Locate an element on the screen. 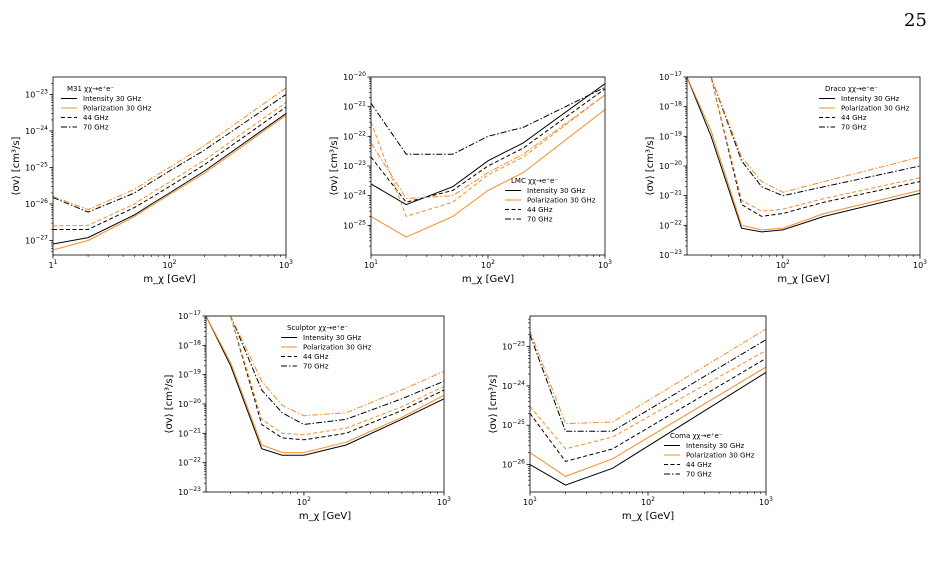 The height and width of the screenshot is (569, 940). legend-title: Sculptor χχ→e⁺e⁻ is located at coordinates (318, 328).